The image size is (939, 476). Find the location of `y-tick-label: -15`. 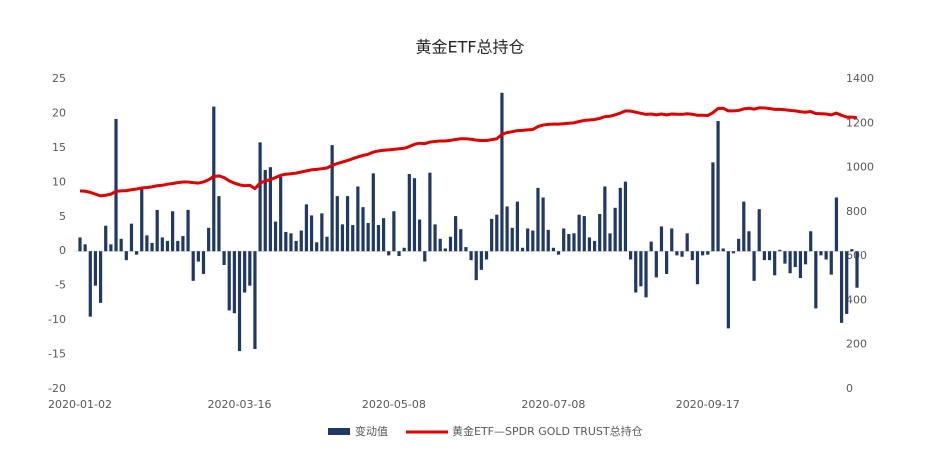

y-tick-label: -15 is located at coordinates (57, 354).